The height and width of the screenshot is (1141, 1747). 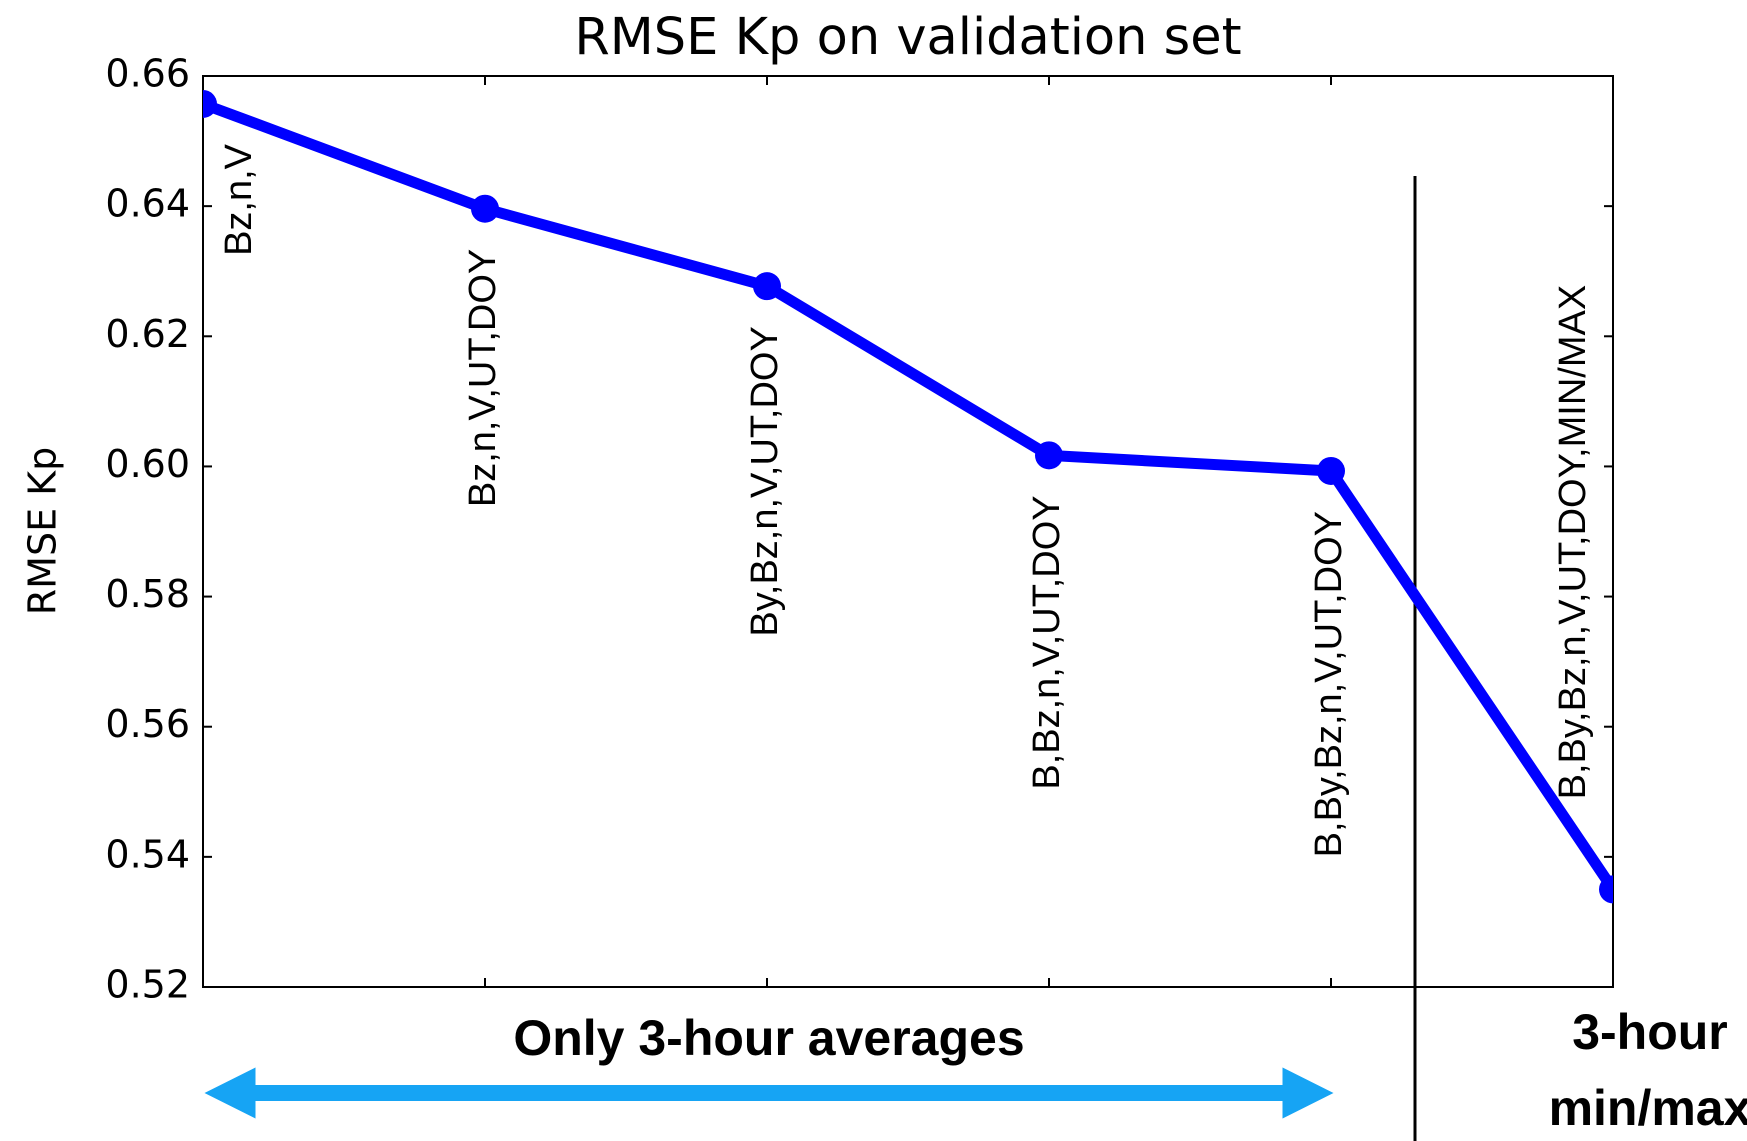 What do you see at coordinates (147, 74) in the screenshot?
I see `y-tick-label: 0.66` at bounding box center [147, 74].